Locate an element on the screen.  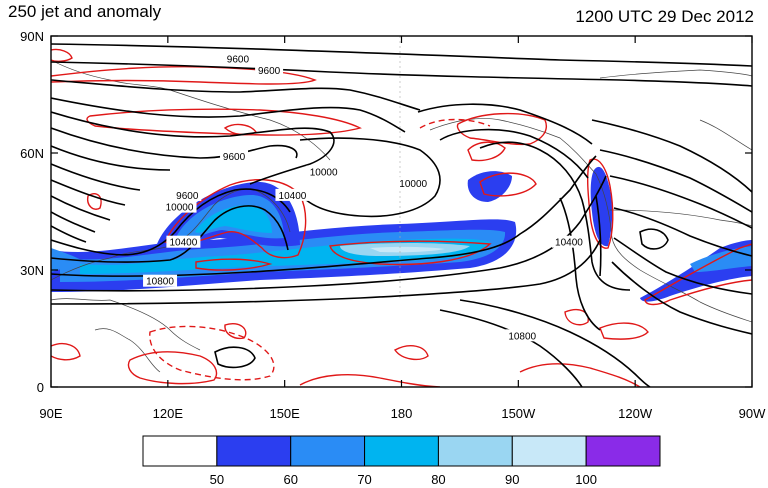
y-tick-label: 30N is located at coordinates (32, 270).